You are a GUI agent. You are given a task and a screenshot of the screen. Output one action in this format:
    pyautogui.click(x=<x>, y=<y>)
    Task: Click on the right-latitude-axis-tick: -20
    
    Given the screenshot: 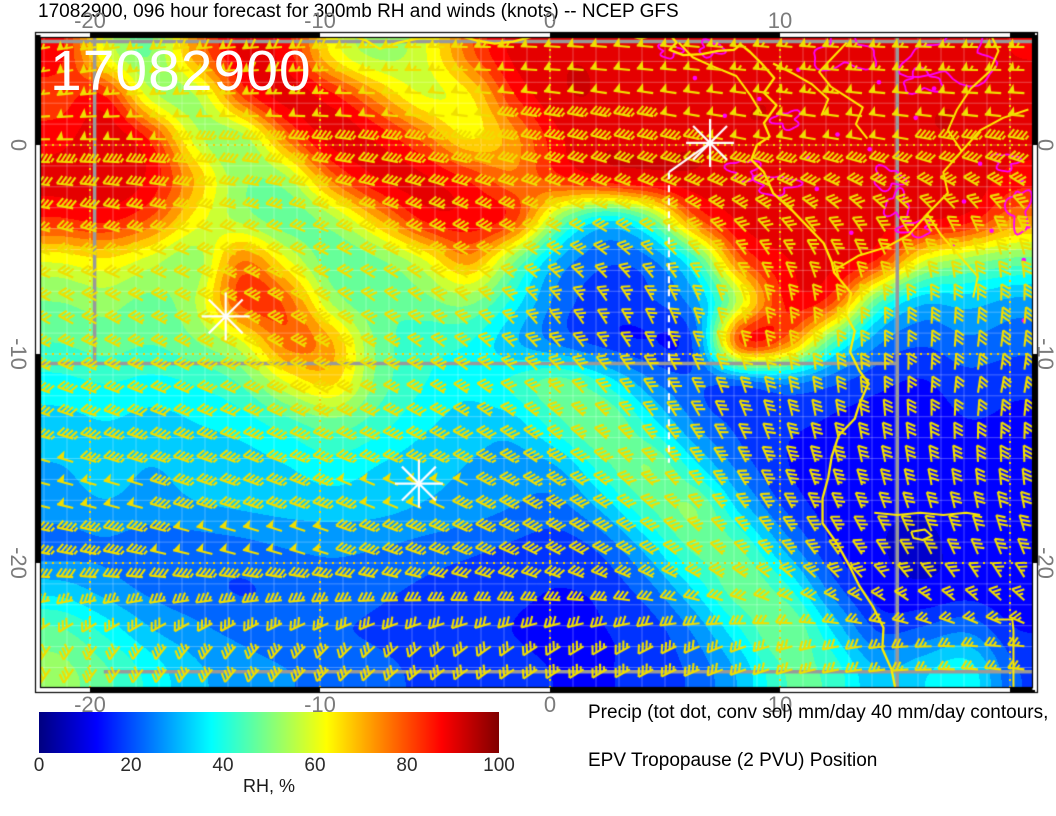 What is the action you would take?
    pyautogui.click(x=1044, y=563)
    